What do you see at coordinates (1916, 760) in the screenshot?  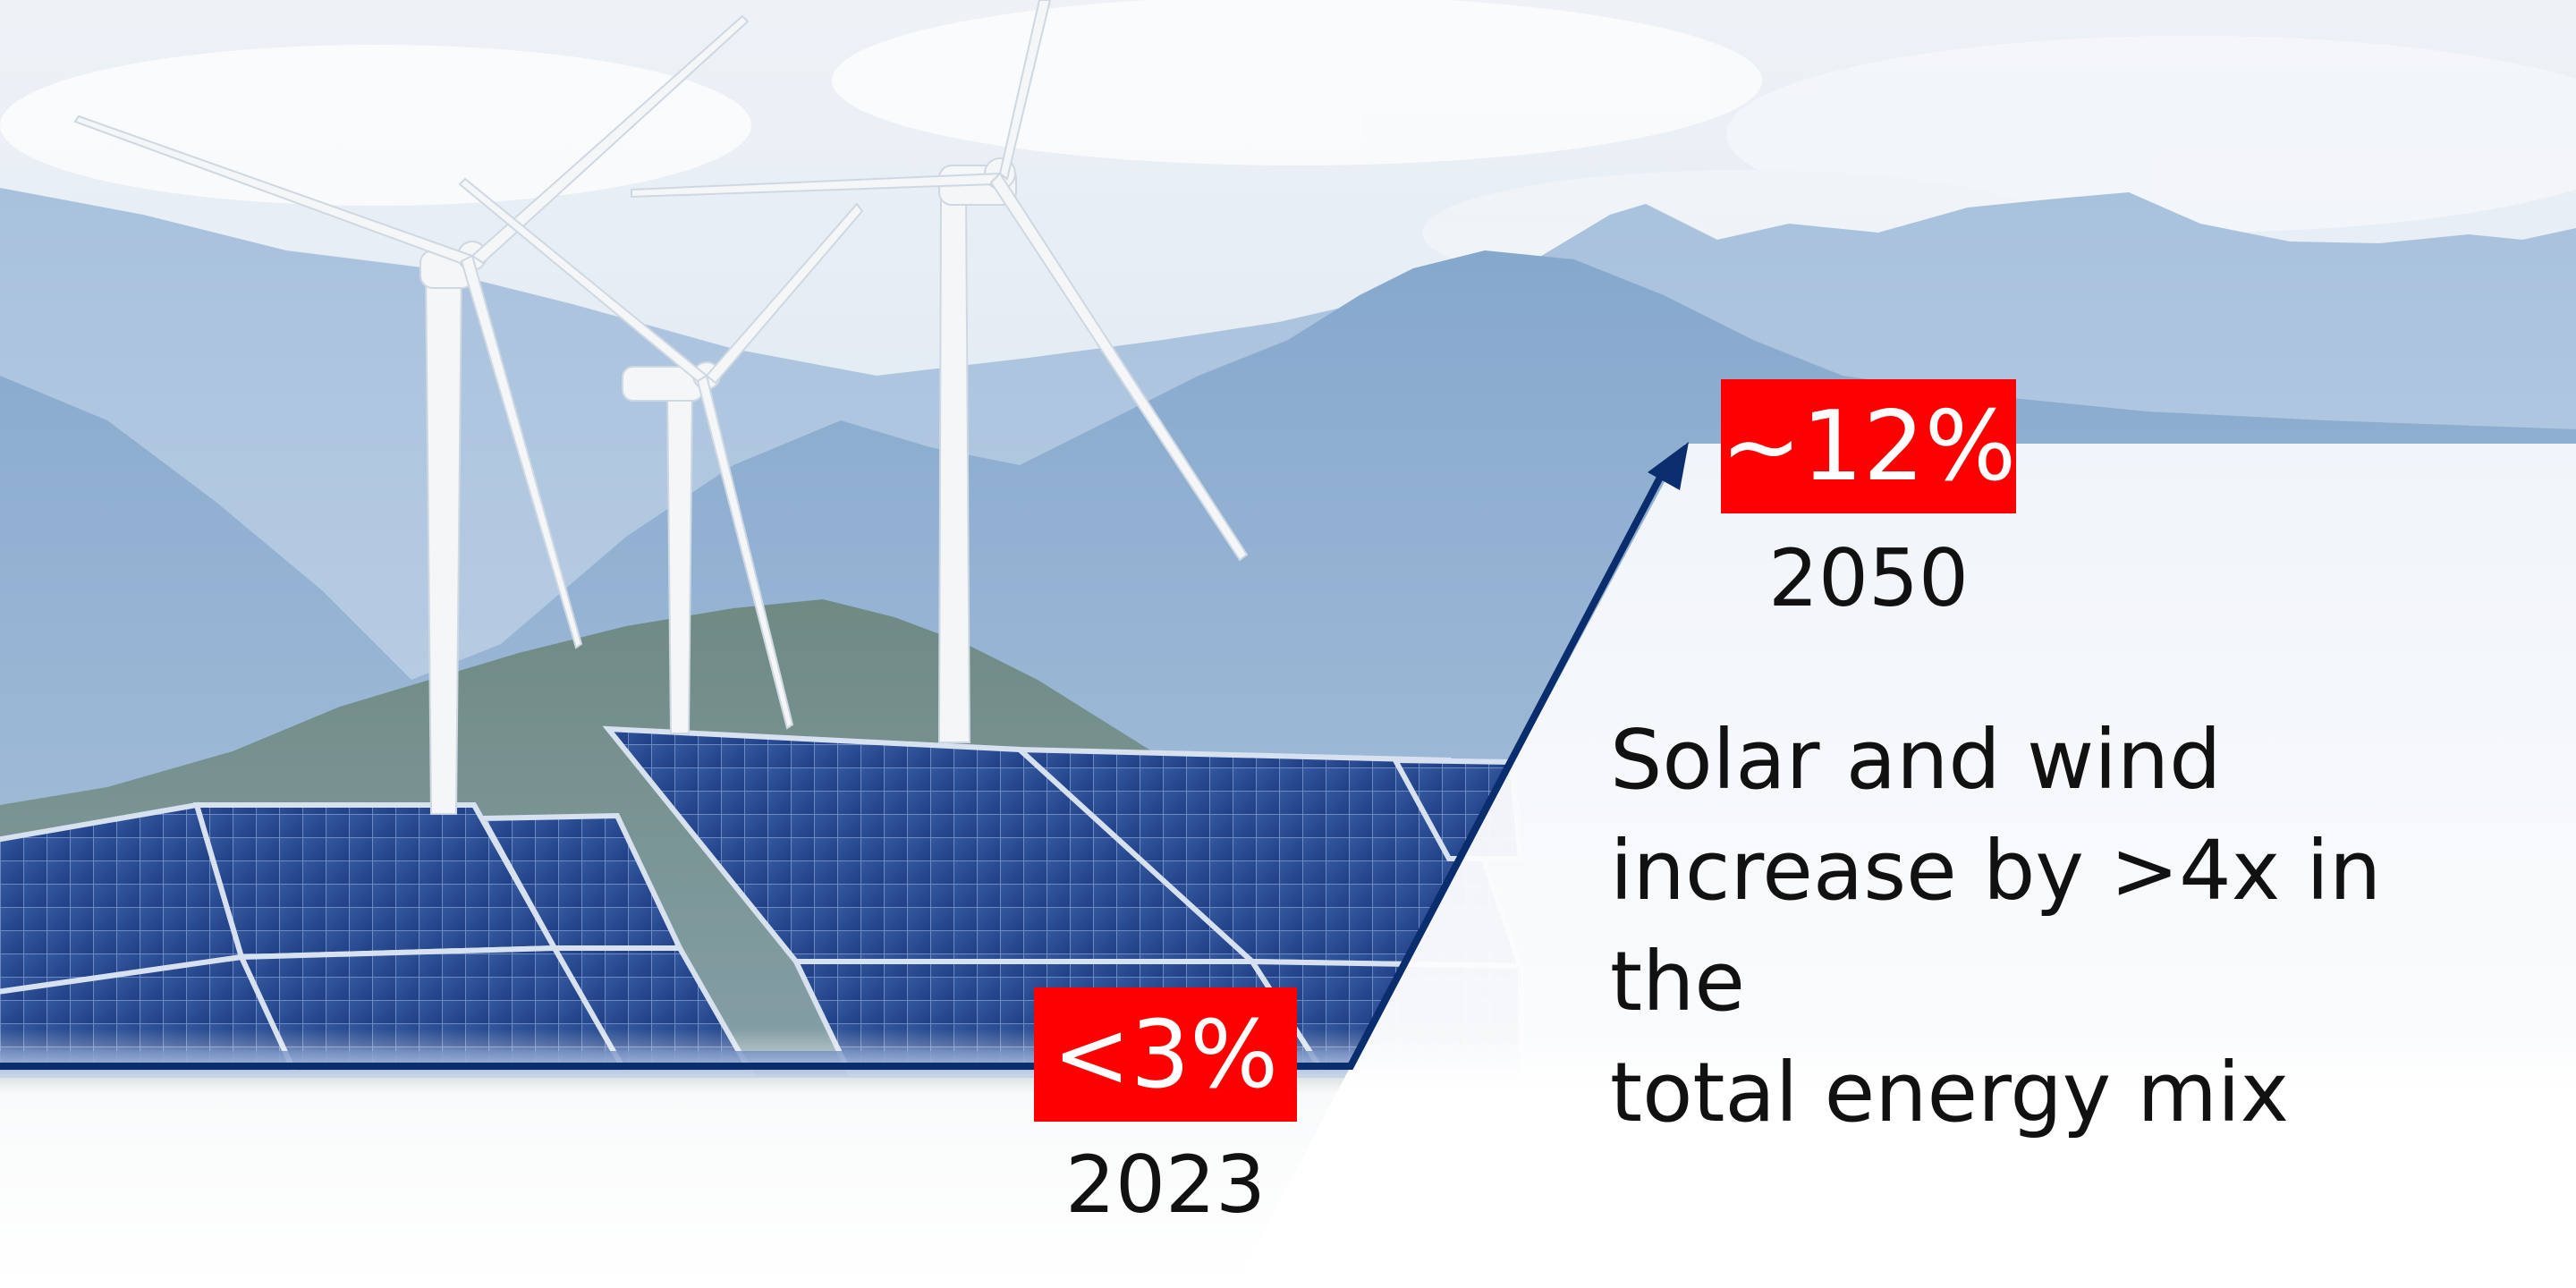 I see `headline-line: Solar and wind` at bounding box center [1916, 760].